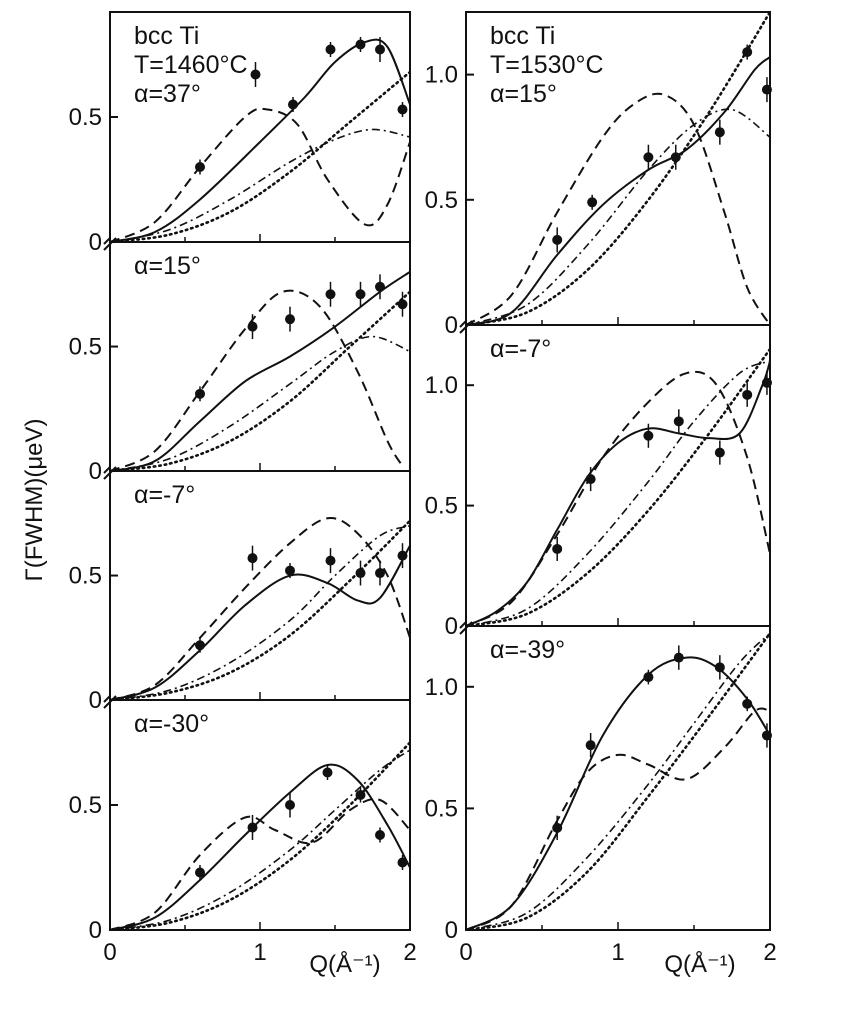 This screenshot has height=1020, width=861. I want to click on panel-2: 0 0.5 α=15°, so click(240, 361).